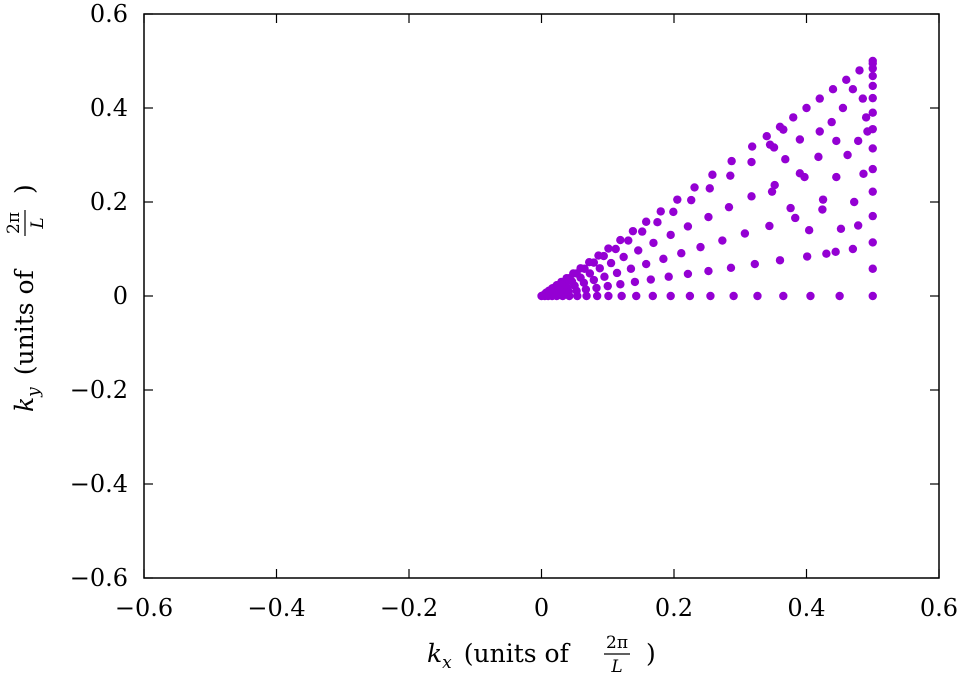 The image size is (960, 676). What do you see at coordinates (939, 608) in the screenshot?
I see `x-tick-label: 0.6` at bounding box center [939, 608].